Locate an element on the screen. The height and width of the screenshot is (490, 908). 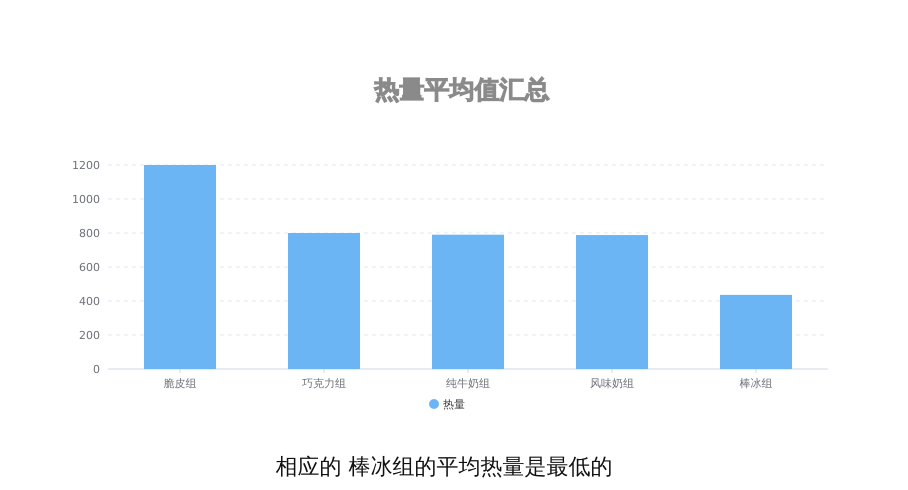
x-tick-label: 脆皮组 is located at coordinates (180, 383).